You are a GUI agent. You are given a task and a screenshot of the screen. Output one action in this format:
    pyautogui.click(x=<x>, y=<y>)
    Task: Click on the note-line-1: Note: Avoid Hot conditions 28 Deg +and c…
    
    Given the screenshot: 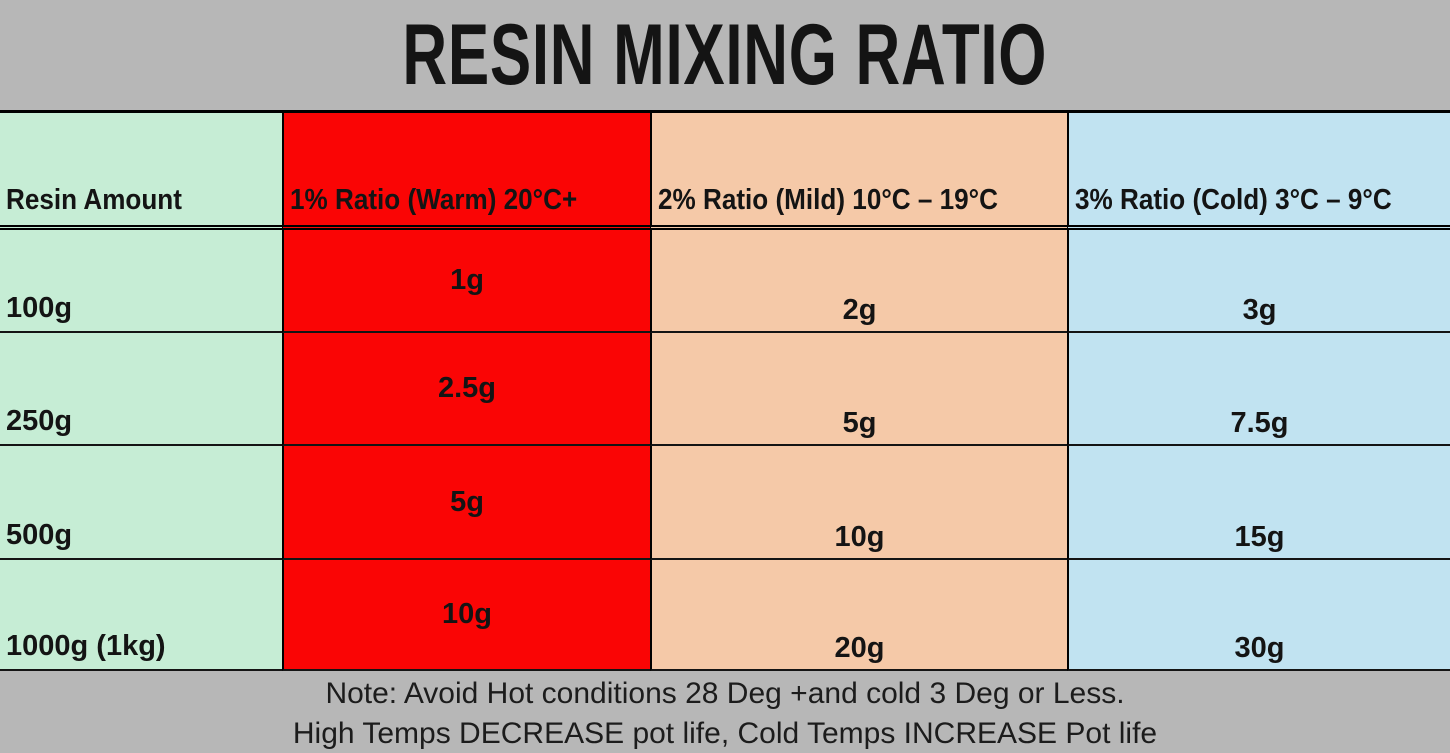 What is the action you would take?
    pyautogui.click(x=725, y=693)
    